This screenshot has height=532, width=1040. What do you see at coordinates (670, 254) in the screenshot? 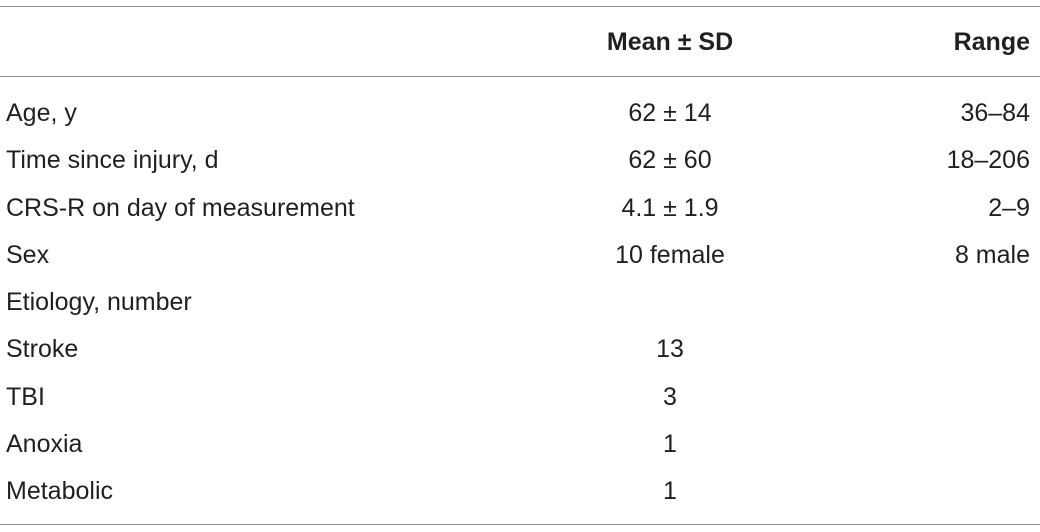
I see `table-cell: 10 female` at bounding box center [670, 254].